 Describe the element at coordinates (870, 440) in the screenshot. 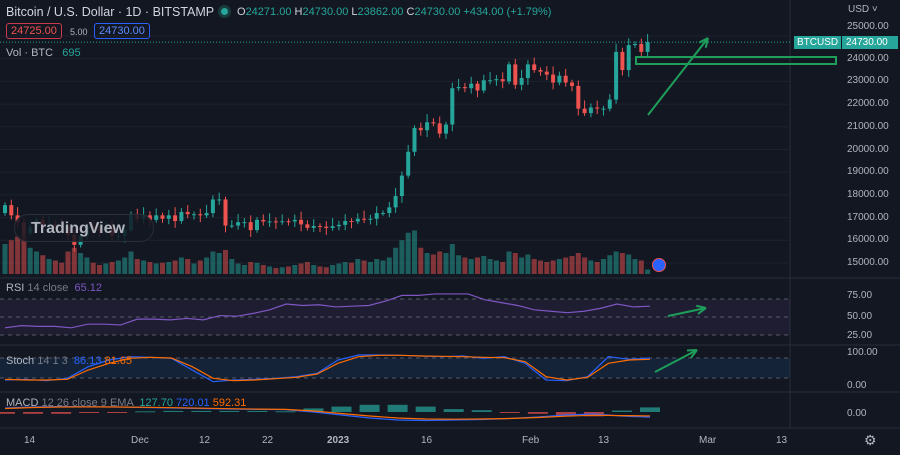

I see `settings-gear-icon: ⚙` at that location.